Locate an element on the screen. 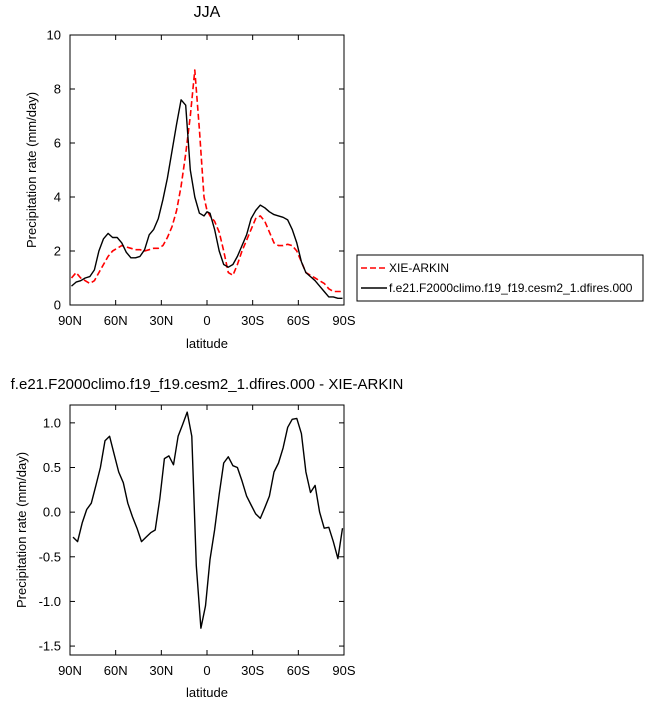 Image resolution: width=648 pixels, height=704 pixels. bottom-chart-xlabel: latitude is located at coordinates (207, 692).